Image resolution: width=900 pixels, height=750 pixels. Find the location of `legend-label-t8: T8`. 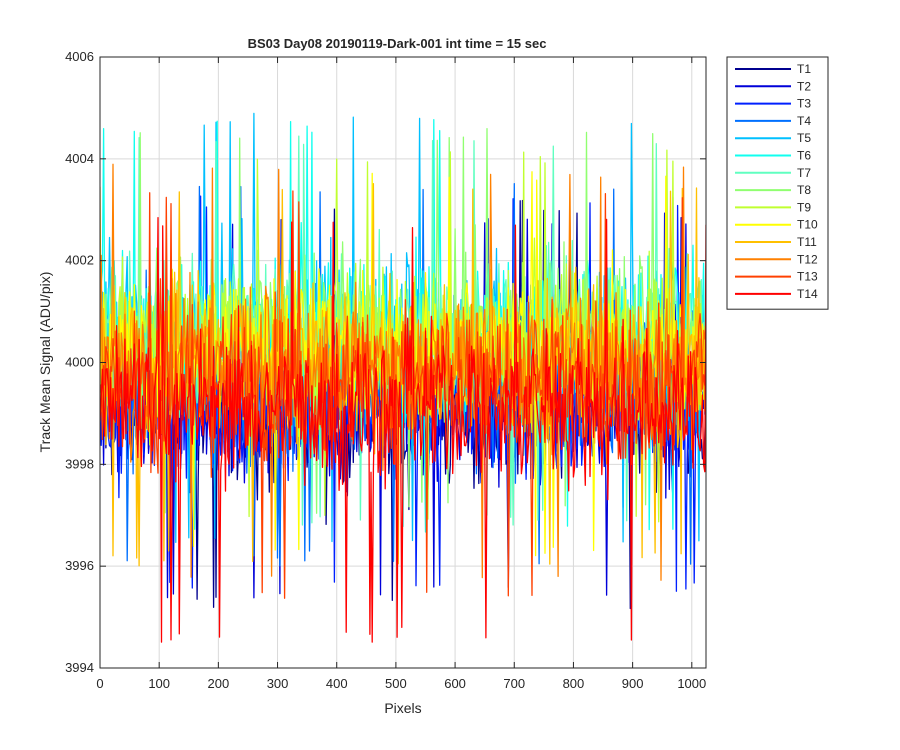

legend-label-t8: T8 is located at coordinates (804, 190).